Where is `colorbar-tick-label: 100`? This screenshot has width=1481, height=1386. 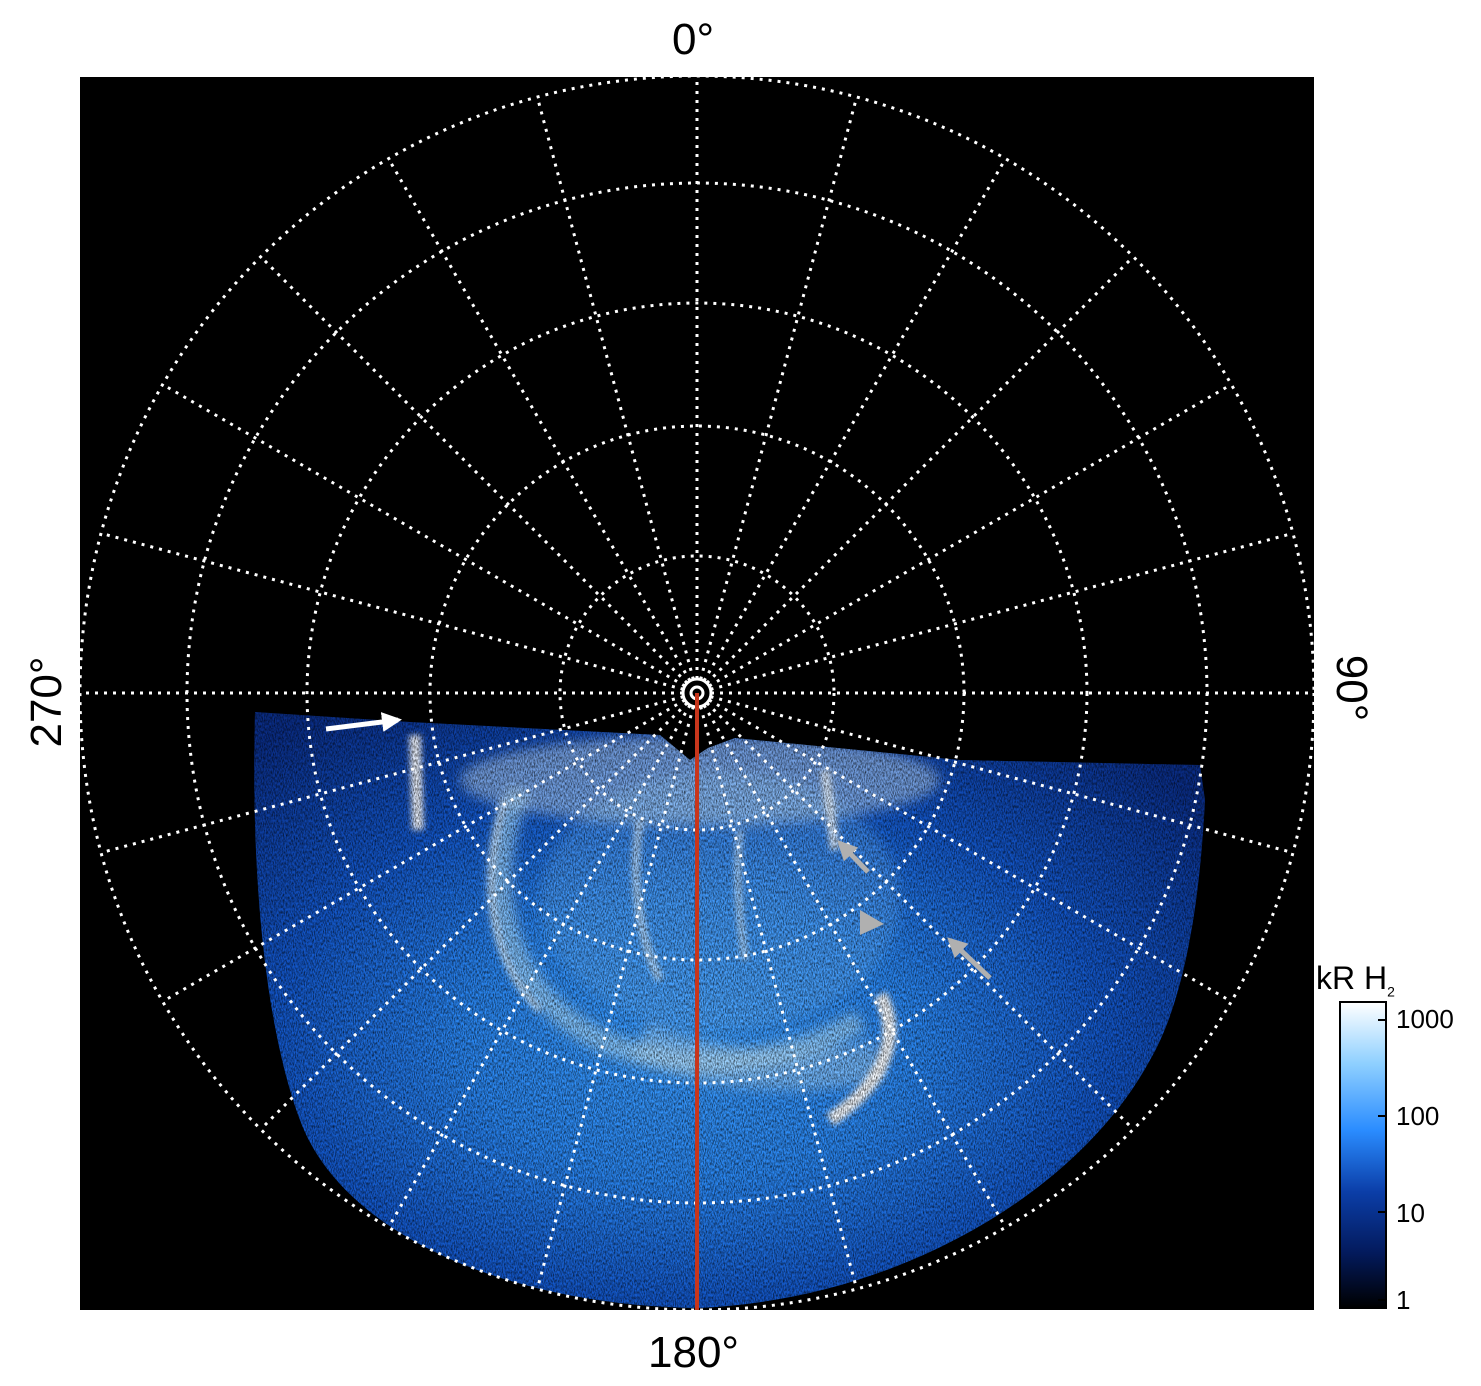 colorbar-tick-label: 100 is located at coordinates (1418, 1116).